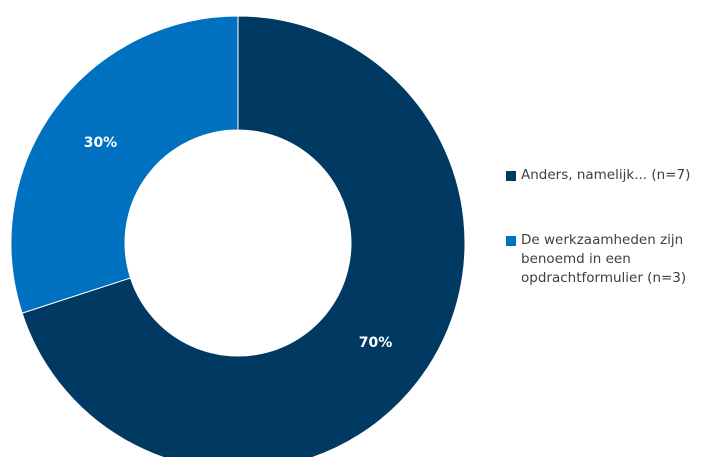  What do you see at coordinates (606, 175) in the screenshot?
I see `legend-label-anders: Anders, namelijk... (n=7)` at bounding box center [606, 175].